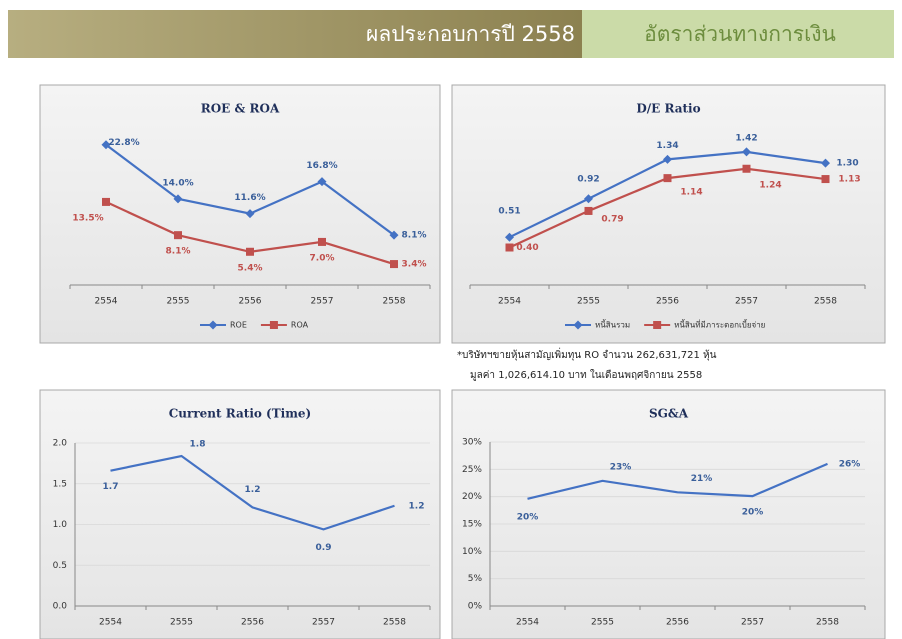 This screenshot has width=902, height=639. Describe the element at coordinates (849, 180) in the screenshot. I see `data-label: 1.13` at that location.